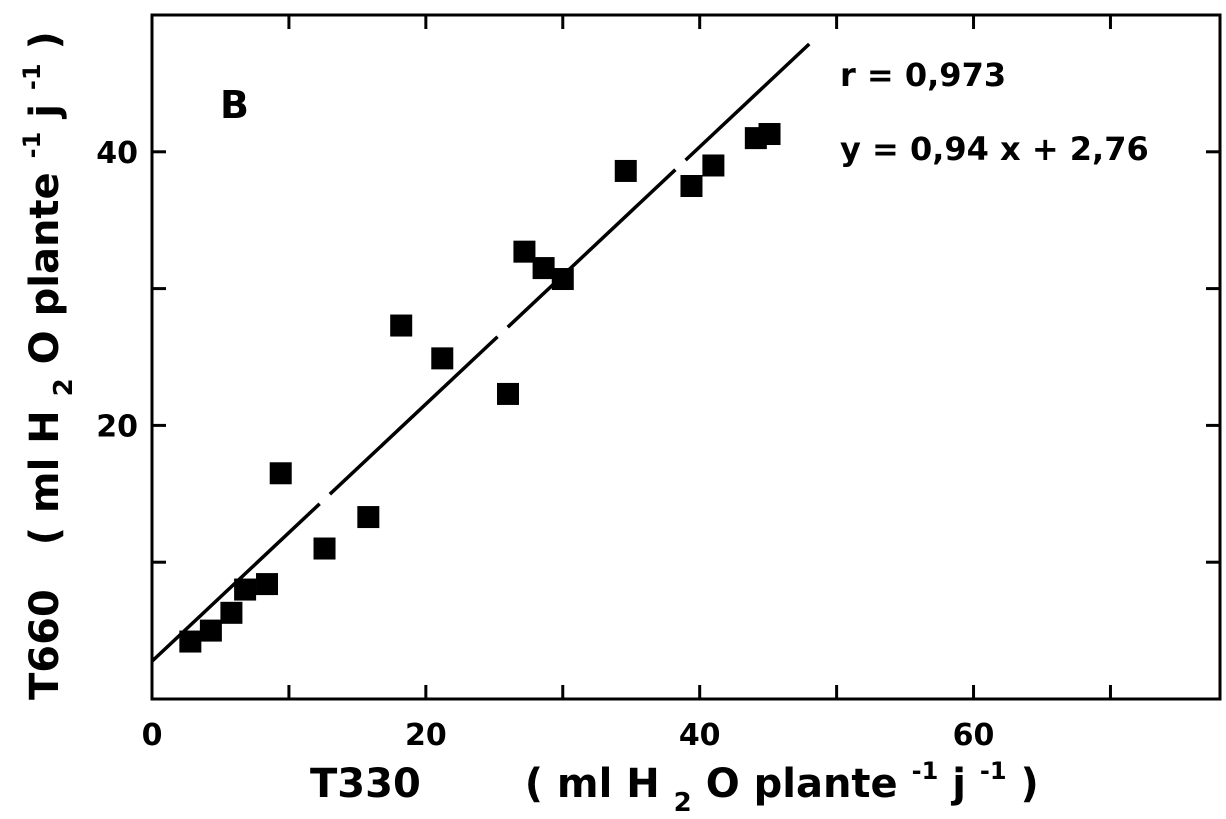  I want to click on x-axis-unit-sub: 2, so click(683, 803).